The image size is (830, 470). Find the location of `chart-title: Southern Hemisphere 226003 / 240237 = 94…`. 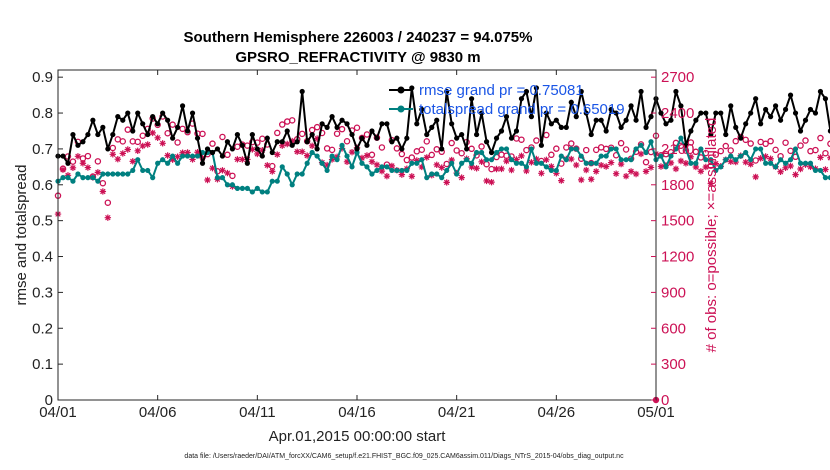

chart-title: Southern Hemisphere 226003 / 240237 = 94… is located at coordinates (358, 37).